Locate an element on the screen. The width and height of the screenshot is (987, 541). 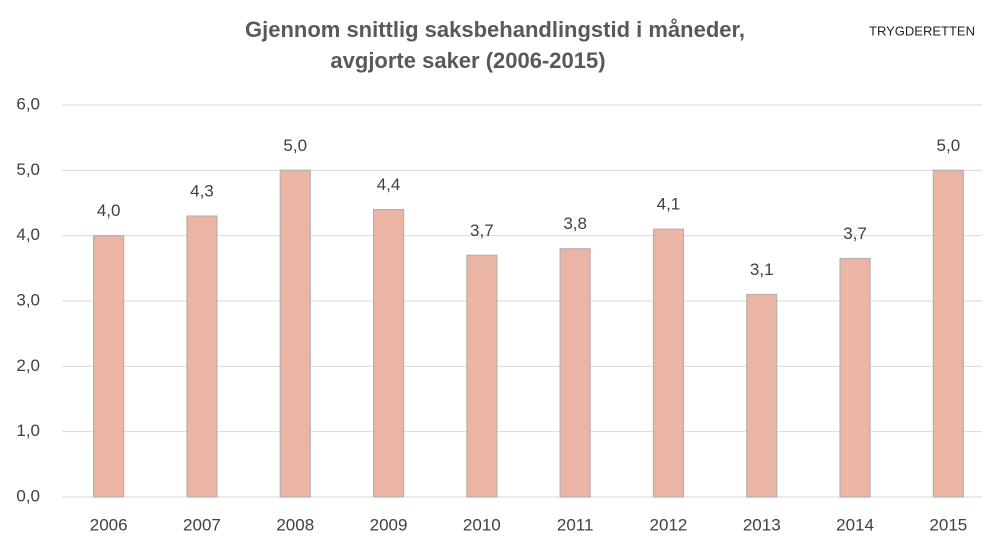
data-label: 4,1 is located at coordinates (669, 204).